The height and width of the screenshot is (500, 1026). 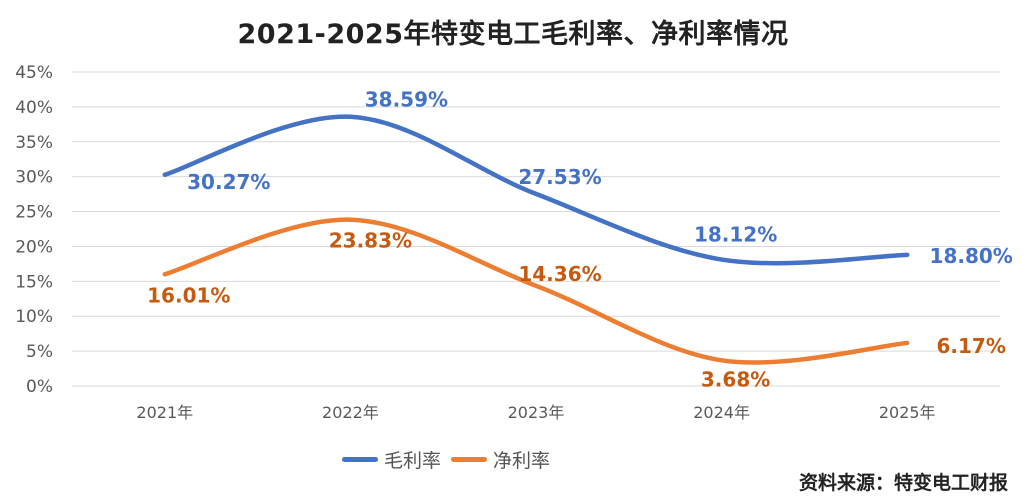 I want to click on legend-item-net-margin: 净利率, so click(x=500, y=459).